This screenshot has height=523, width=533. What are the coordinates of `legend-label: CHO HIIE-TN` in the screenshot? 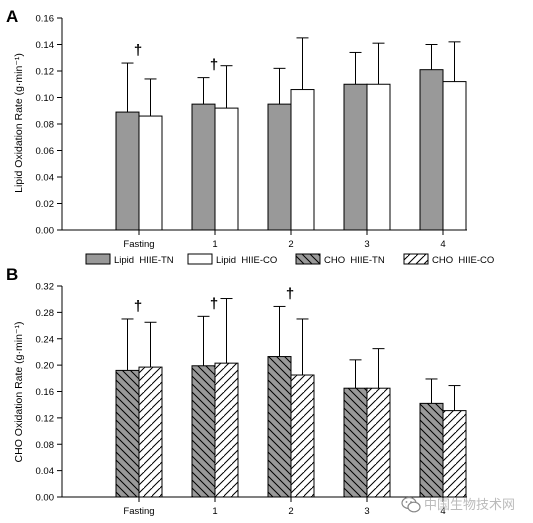 It's located at (354, 260).